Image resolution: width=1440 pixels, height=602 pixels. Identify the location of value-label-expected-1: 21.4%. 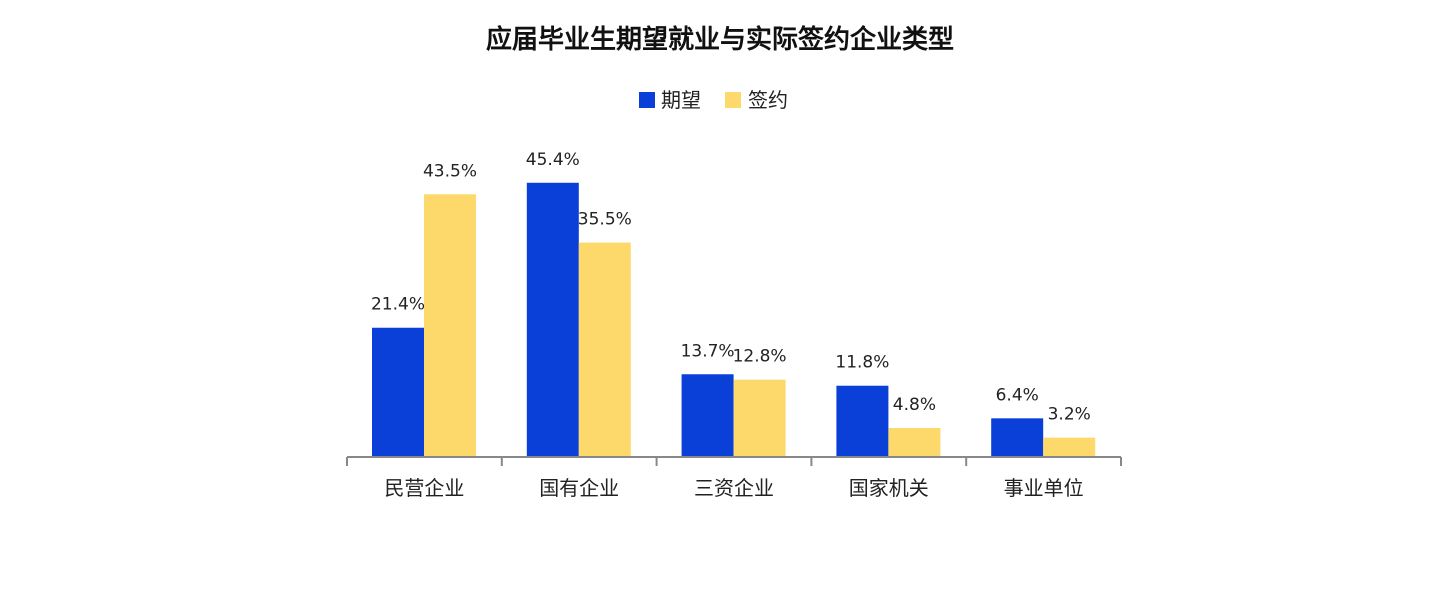
(398, 305).